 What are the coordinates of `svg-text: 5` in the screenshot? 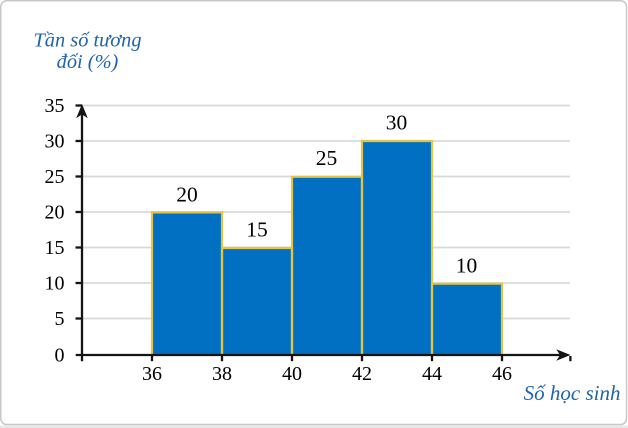 It's located at (60, 319).